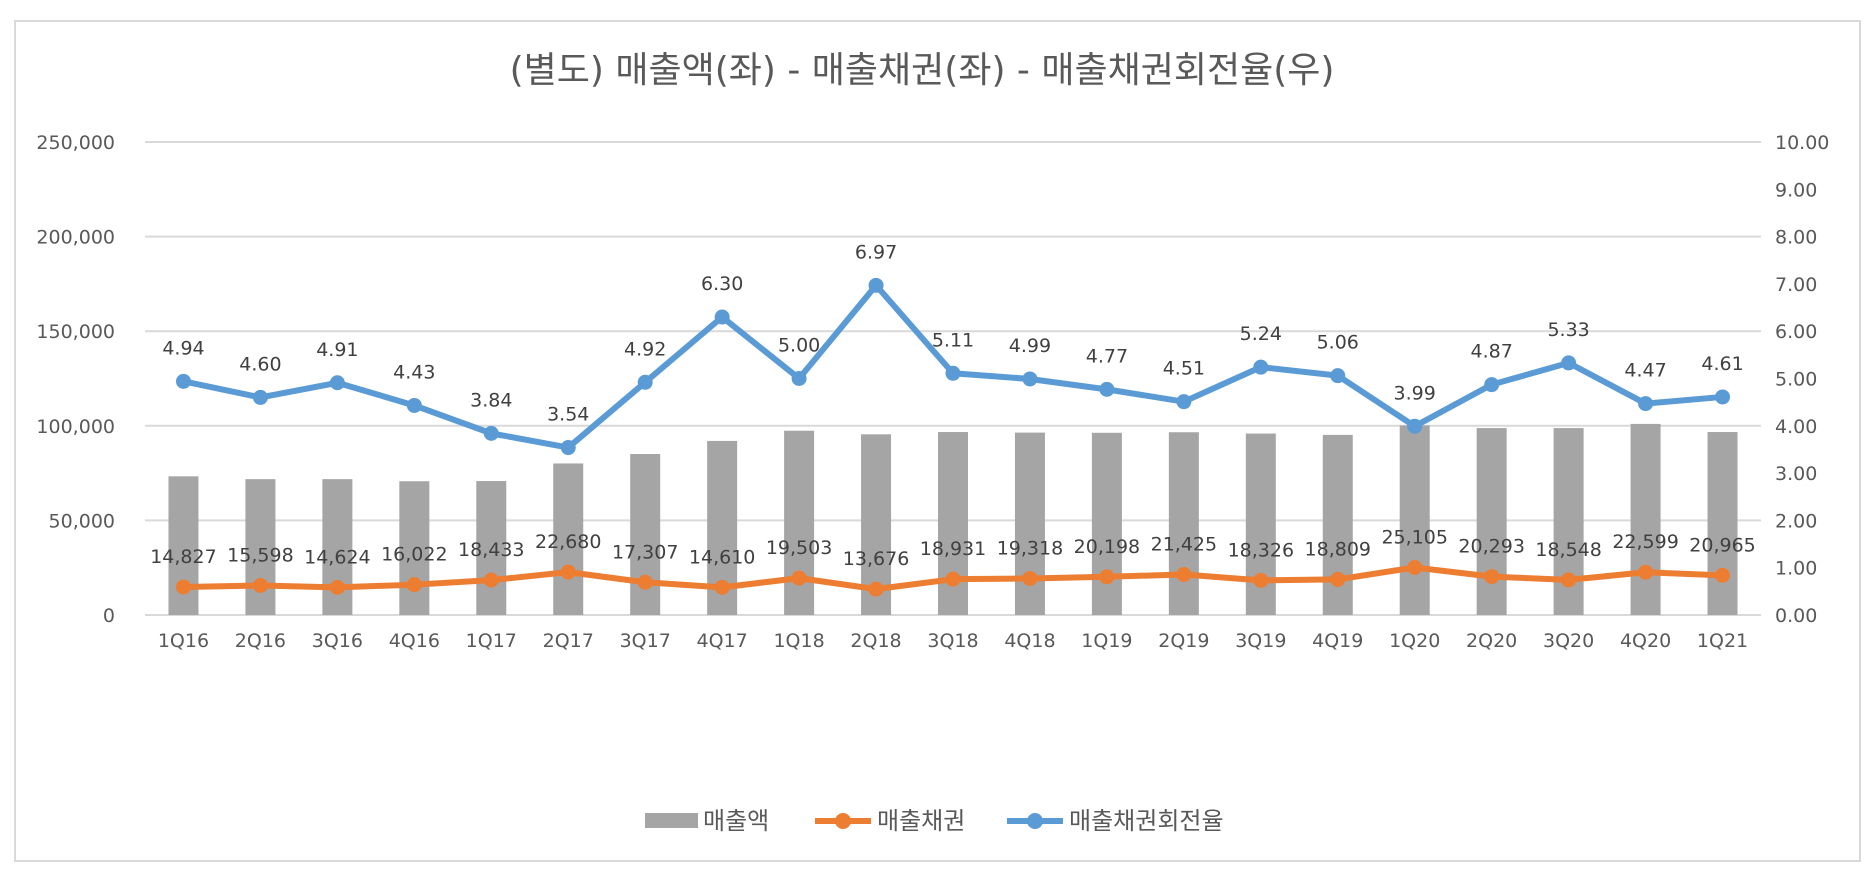 This screenshot has height=878, width=1875. I want to click on right-tick-label: 8.00, so click(1796, 238).